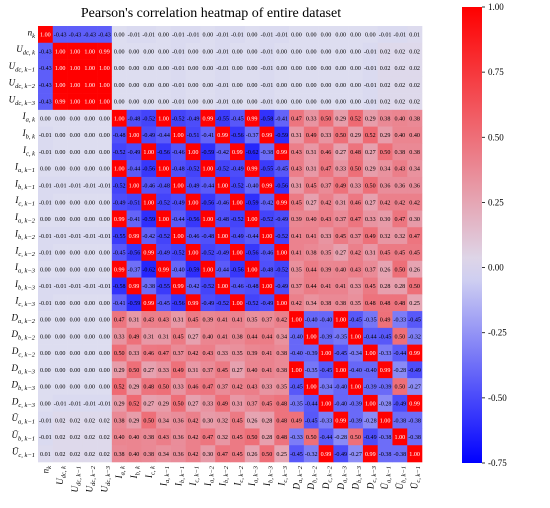 The image size is (550, 508). What do you see at coordinates (355, 405) in the screenshot?
I see `cell-value-label: -0.39` at bounding box center [355, 405].